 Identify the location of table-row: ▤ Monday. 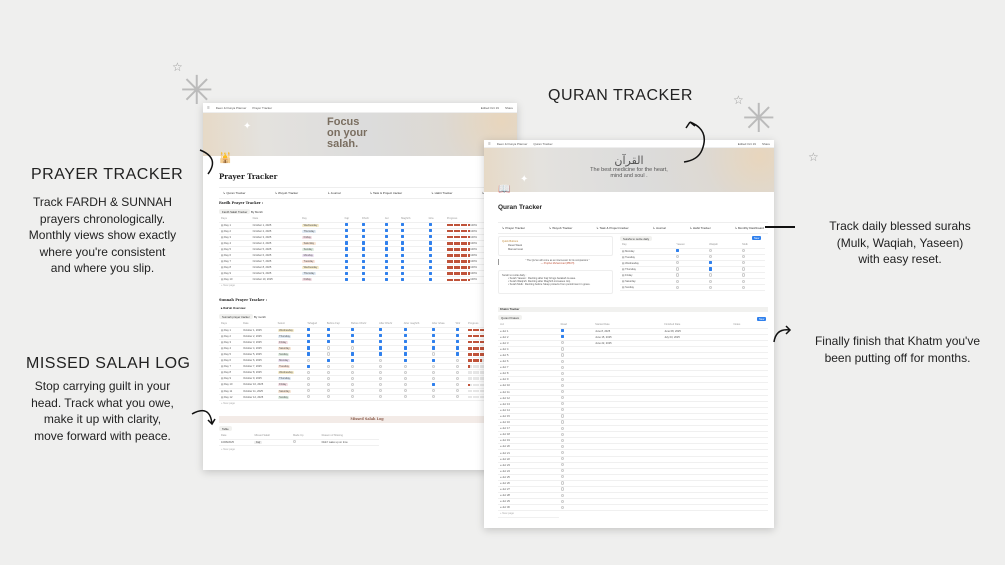
(692, 251).